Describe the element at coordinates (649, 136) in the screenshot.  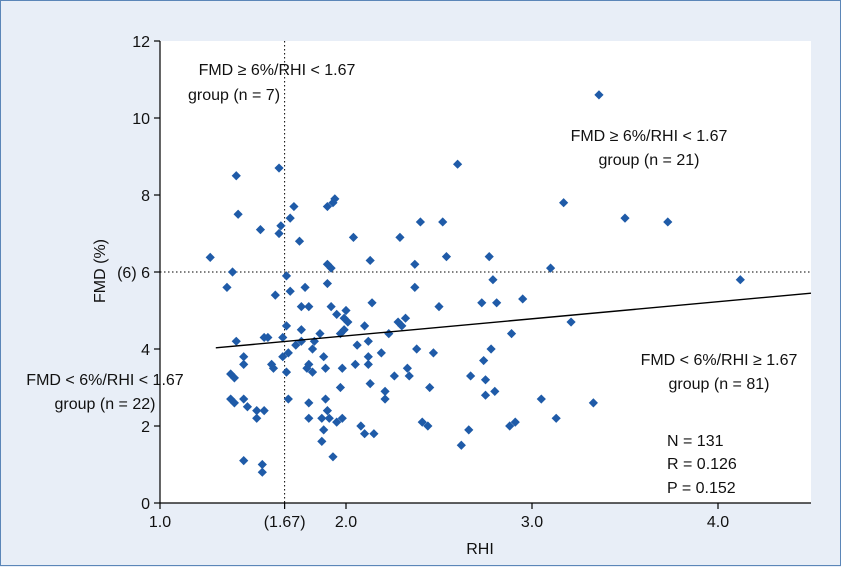
I see `annotation-top-right-line1: FMD ≥ 6%/RHI < 1.67` at that location.